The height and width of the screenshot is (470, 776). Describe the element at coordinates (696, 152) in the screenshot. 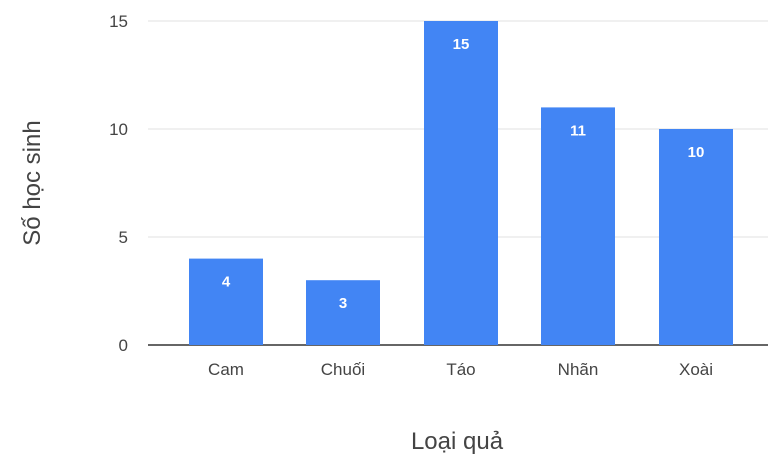

I see `bar-value-label: 10` at that location.